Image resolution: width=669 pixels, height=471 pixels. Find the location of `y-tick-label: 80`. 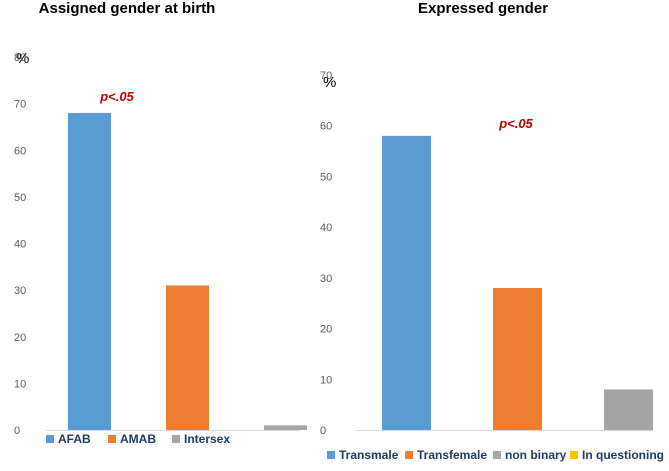

y-tick-label: 80 is located at coordinates (20, 58).